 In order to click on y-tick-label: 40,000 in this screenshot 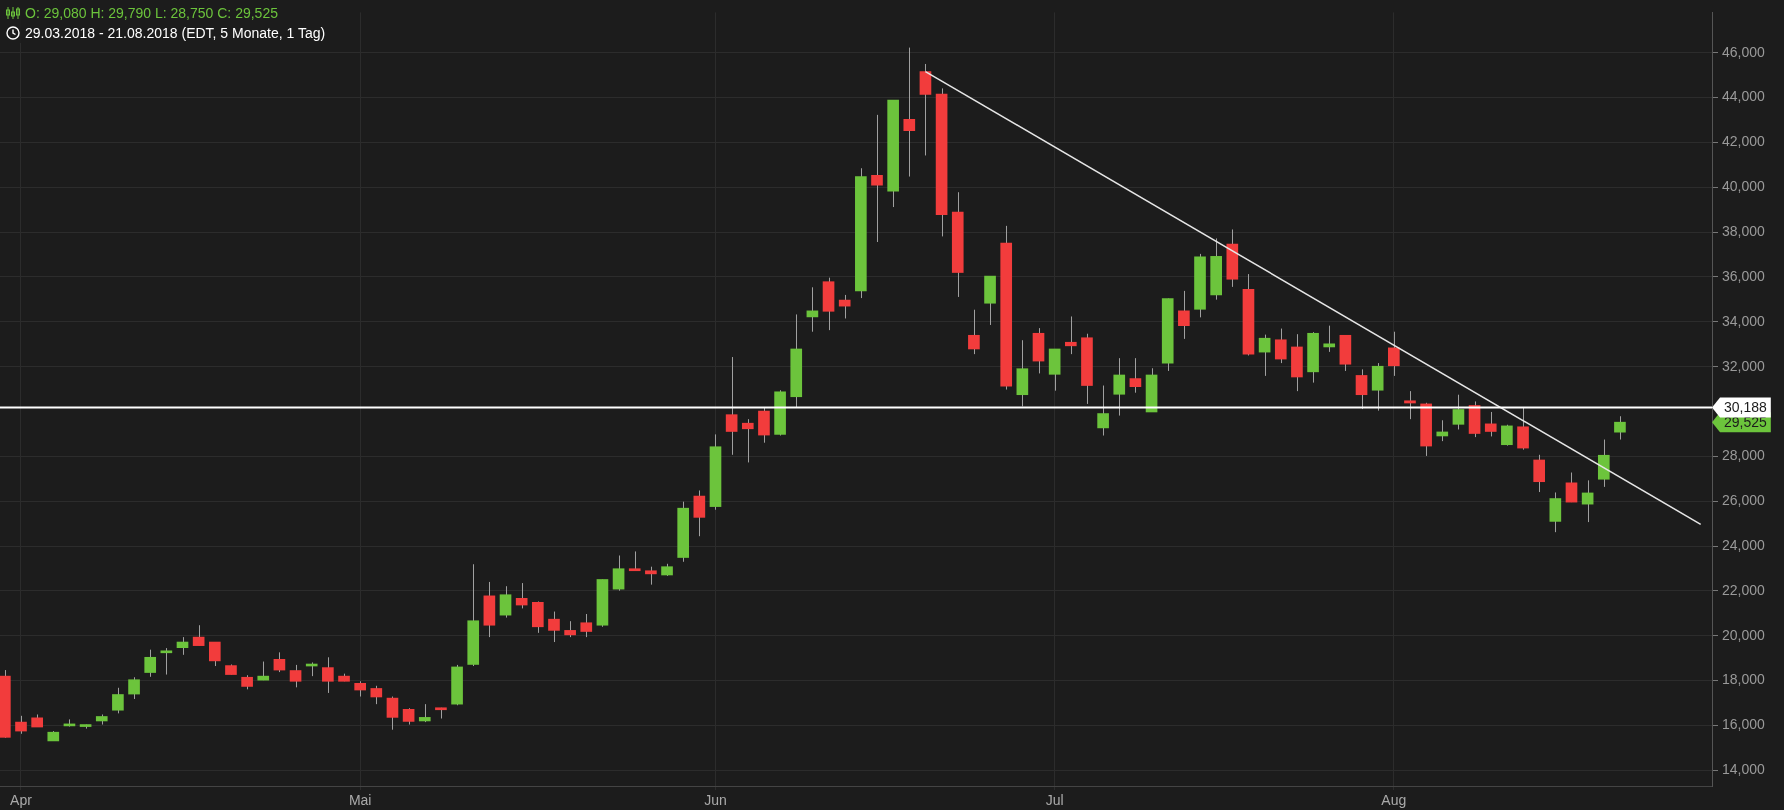, I will do `click(1744, 186)`.